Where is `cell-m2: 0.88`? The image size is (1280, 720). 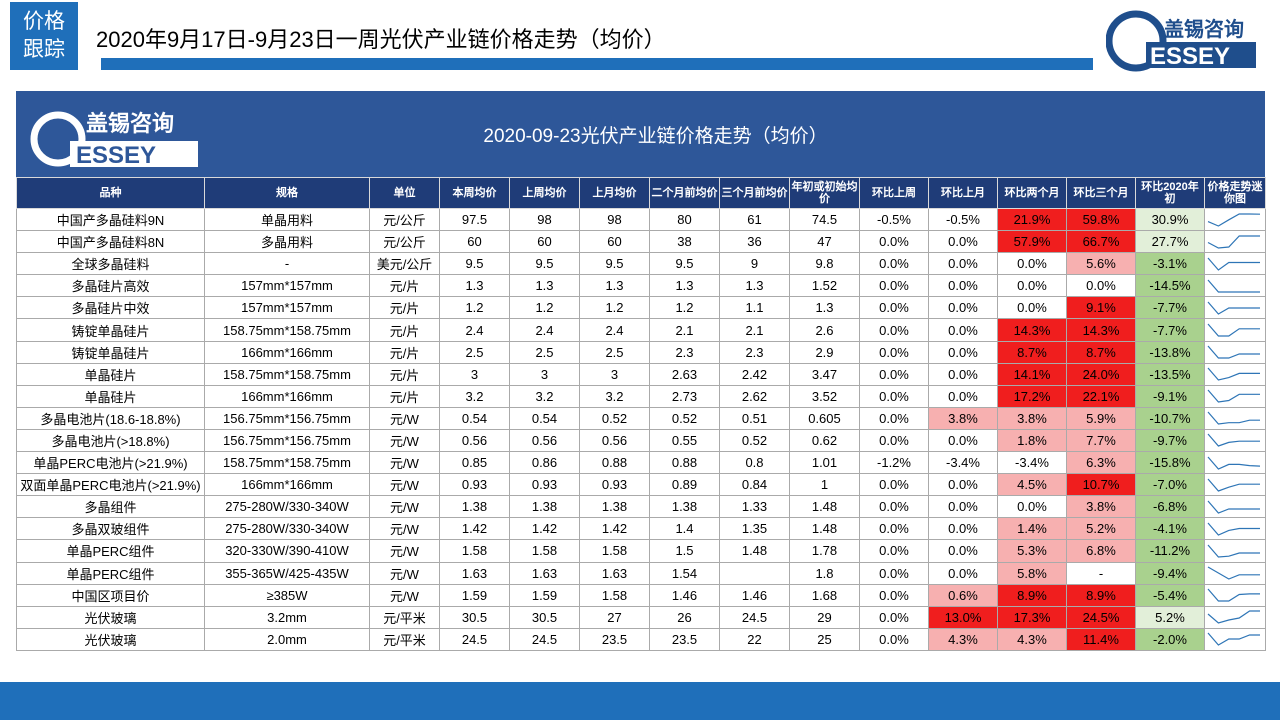
cell-m2: 0.88 is located at coordinates (684, 463).